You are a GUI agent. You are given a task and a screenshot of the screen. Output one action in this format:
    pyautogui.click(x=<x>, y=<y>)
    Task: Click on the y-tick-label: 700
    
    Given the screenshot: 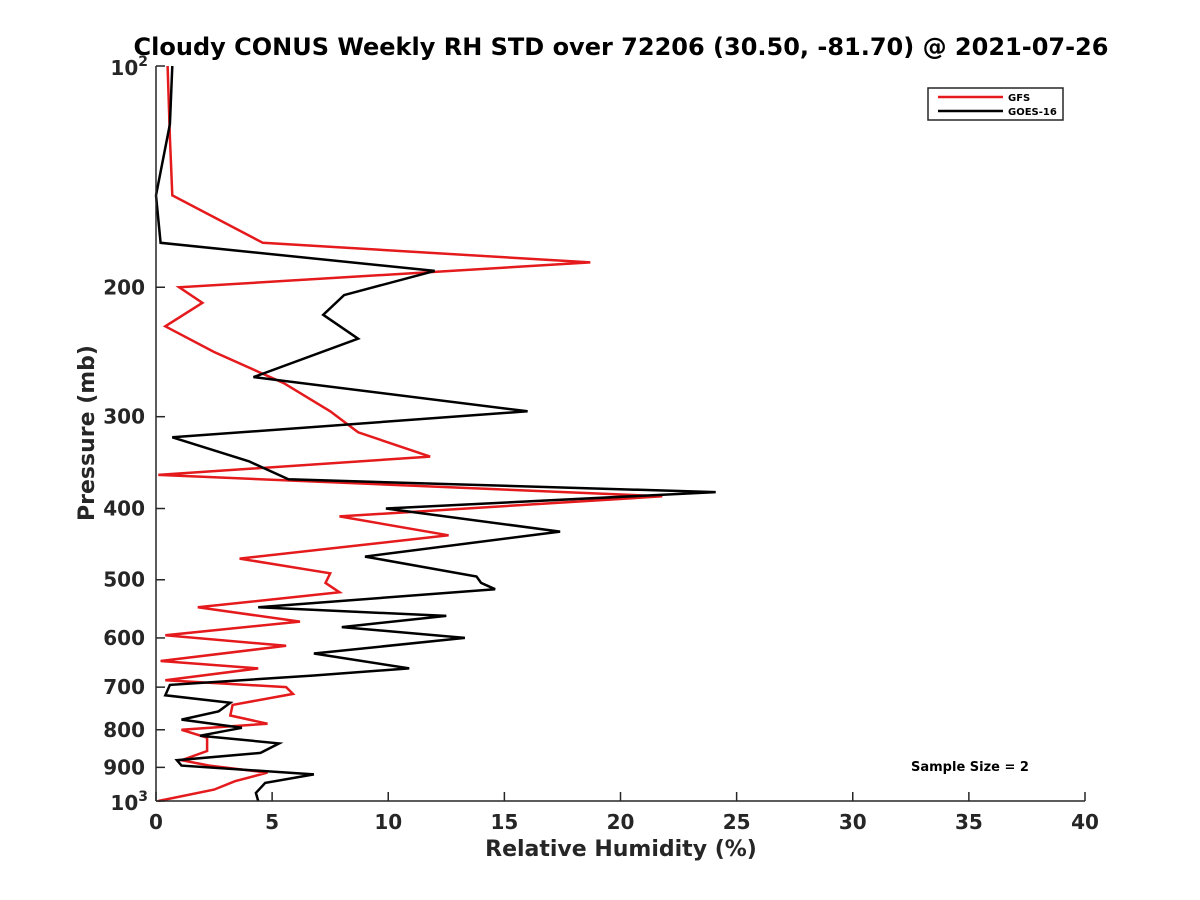 What is the action you would take?
    pyautogui.click(x=124, y=687)
    